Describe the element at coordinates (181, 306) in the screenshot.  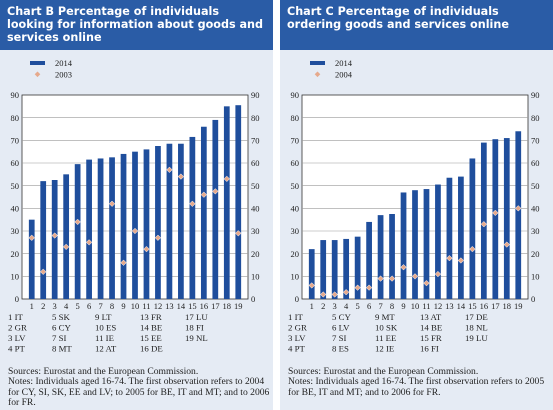
I see `chart-b-xtick-14: 14` at that location.